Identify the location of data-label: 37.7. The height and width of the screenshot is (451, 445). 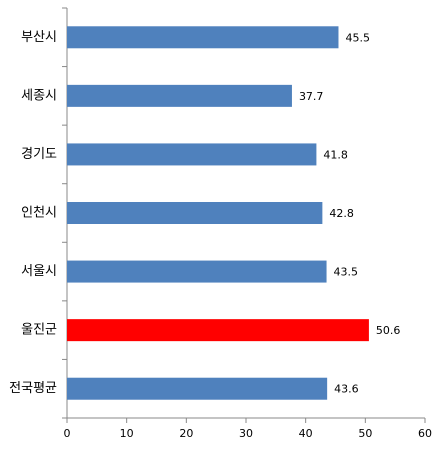
(311, 96).